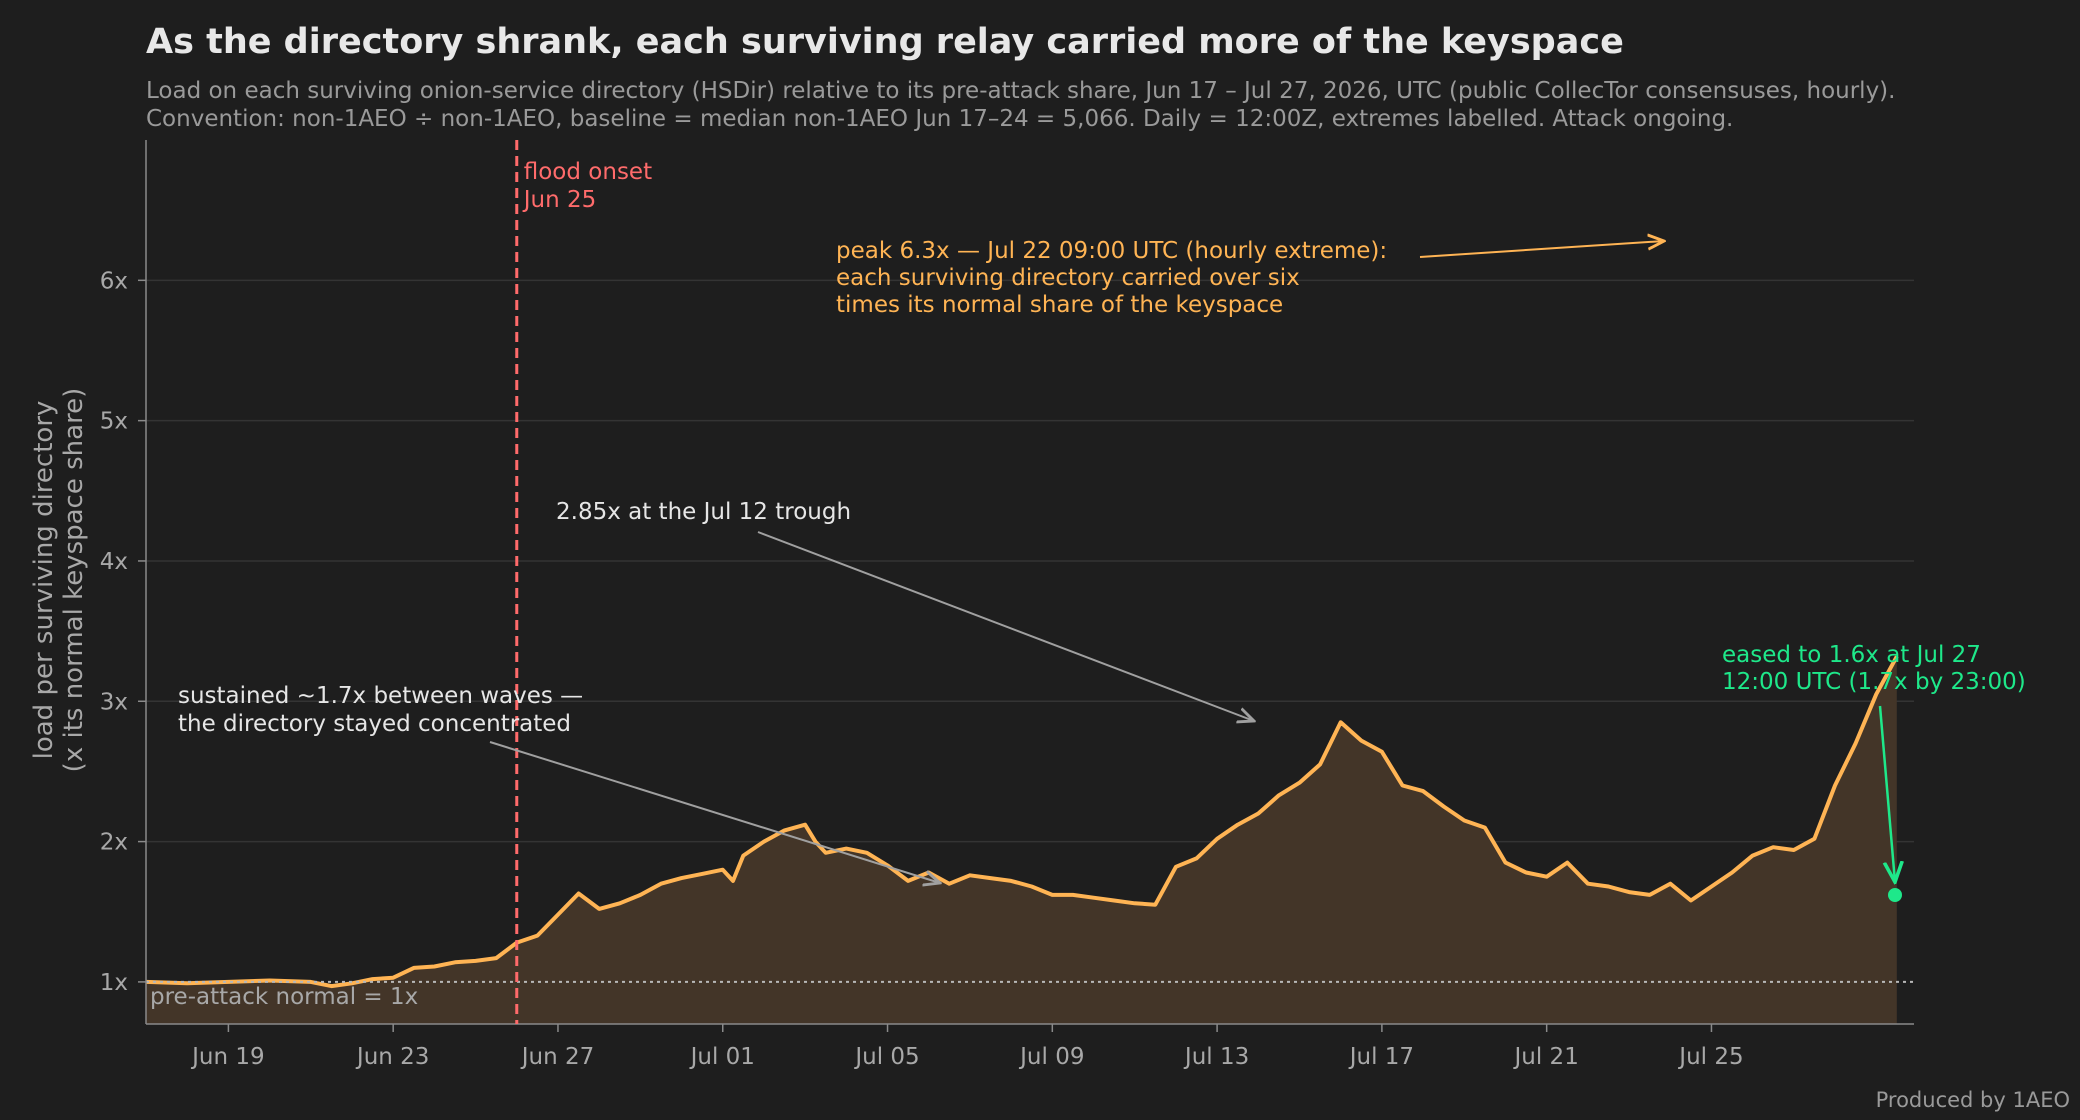 The height and width of the screenshot is (1120, 2080). What do you see at coordinates (722, 1057) in the screenshot?
I see `x-tick-label: Jul 01` at bounding box center [722, 1057].